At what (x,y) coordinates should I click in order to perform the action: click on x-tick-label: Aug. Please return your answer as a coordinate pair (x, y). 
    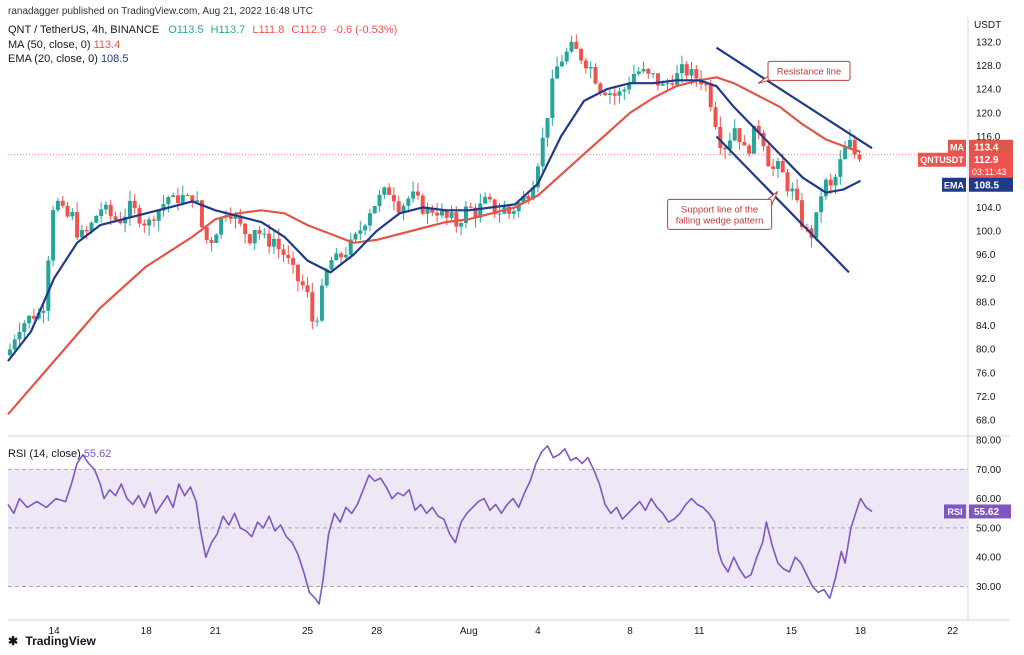
    Looking at the image, I should click on (469, 631).